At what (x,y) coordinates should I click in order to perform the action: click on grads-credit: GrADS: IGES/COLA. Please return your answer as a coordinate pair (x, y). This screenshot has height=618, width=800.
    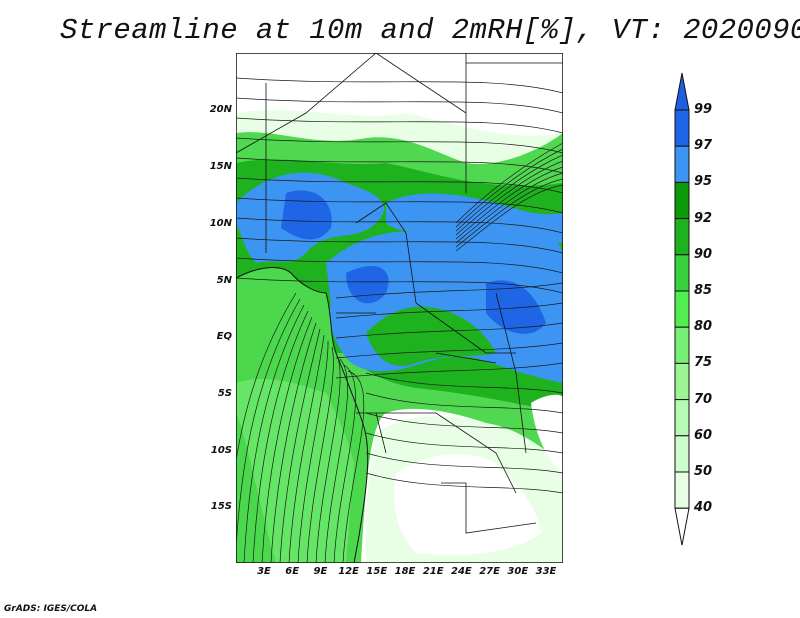
    Looking at the image, I should click on (51, 609).